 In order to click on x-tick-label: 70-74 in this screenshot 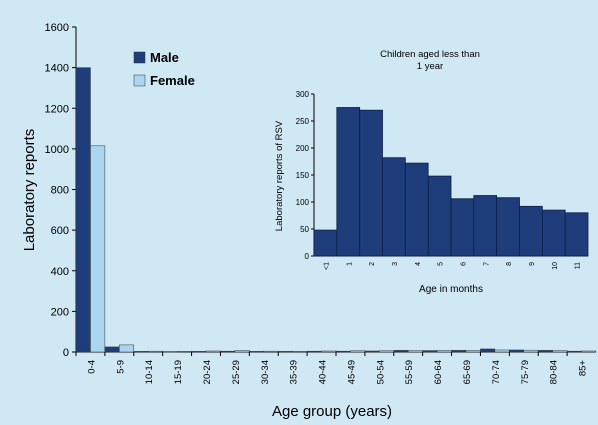, I will do `click(496, 372)`.